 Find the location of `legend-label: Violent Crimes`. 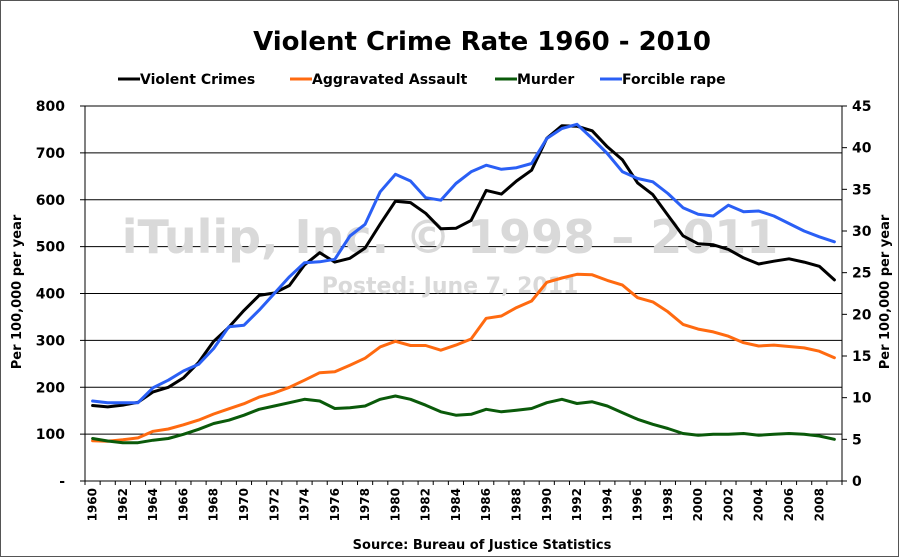

legend-label: Violent Crimes is located at coordinates (197, 80).